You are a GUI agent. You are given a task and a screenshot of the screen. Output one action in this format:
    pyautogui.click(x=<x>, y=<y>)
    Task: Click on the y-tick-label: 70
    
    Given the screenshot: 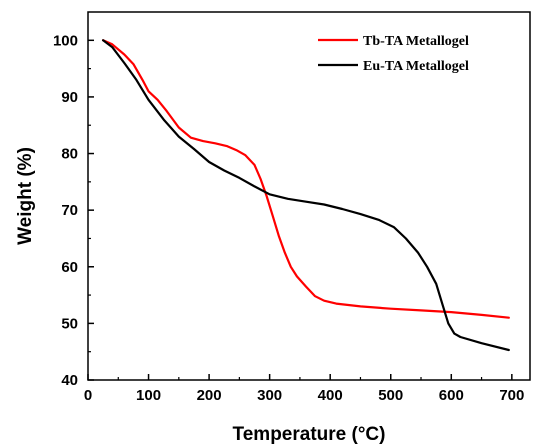 What is the action you would take?
    pyautogui.click(x=69, y=210)
    